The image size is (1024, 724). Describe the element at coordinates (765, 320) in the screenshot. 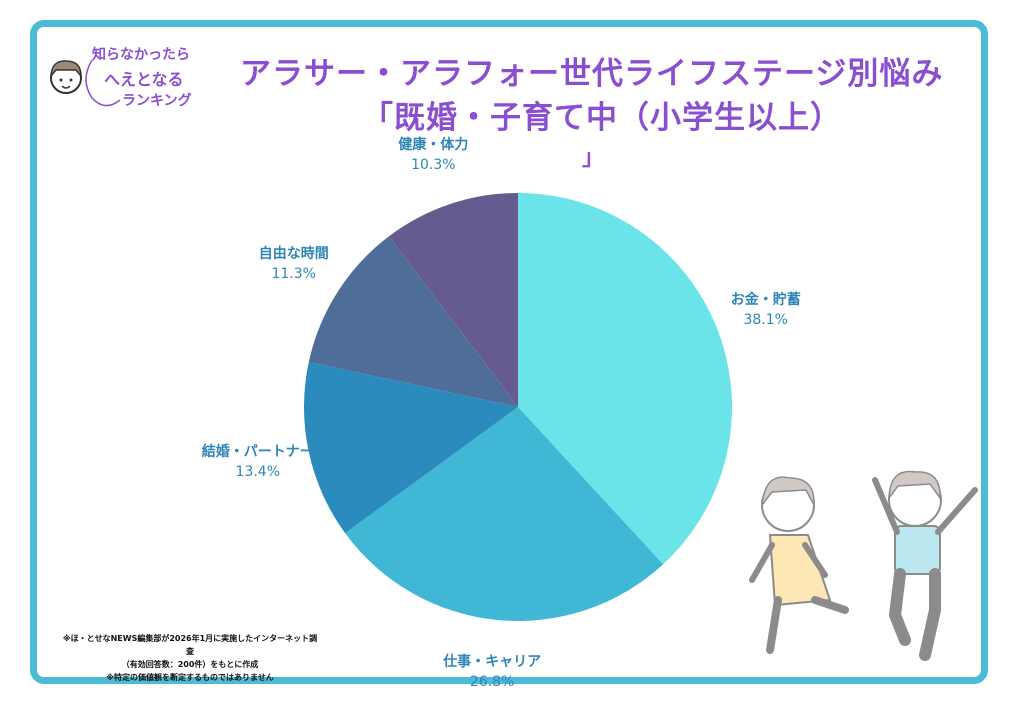

I see `slice-label-value: 38.1%` at that location.